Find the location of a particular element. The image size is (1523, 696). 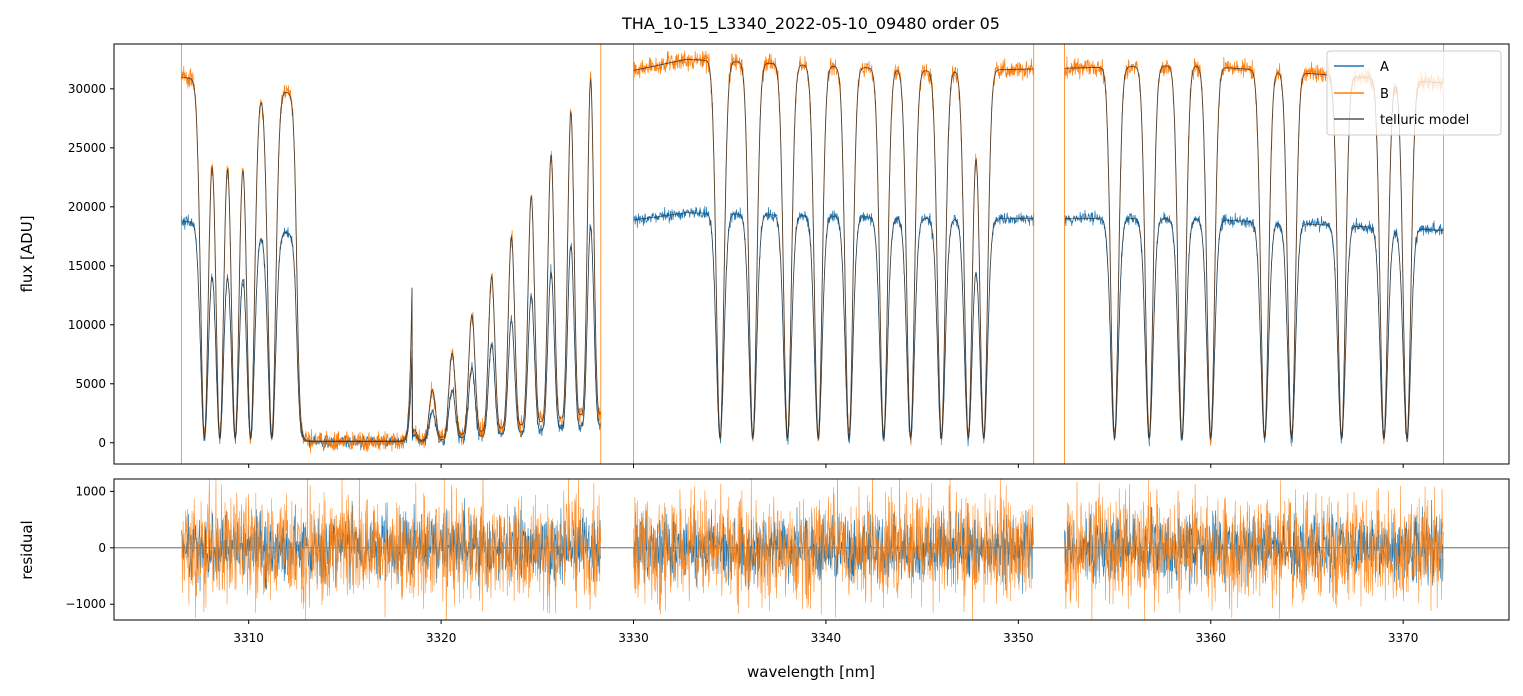

residual-ytick-label-0: −1000 is located at coordinates (85, 604).